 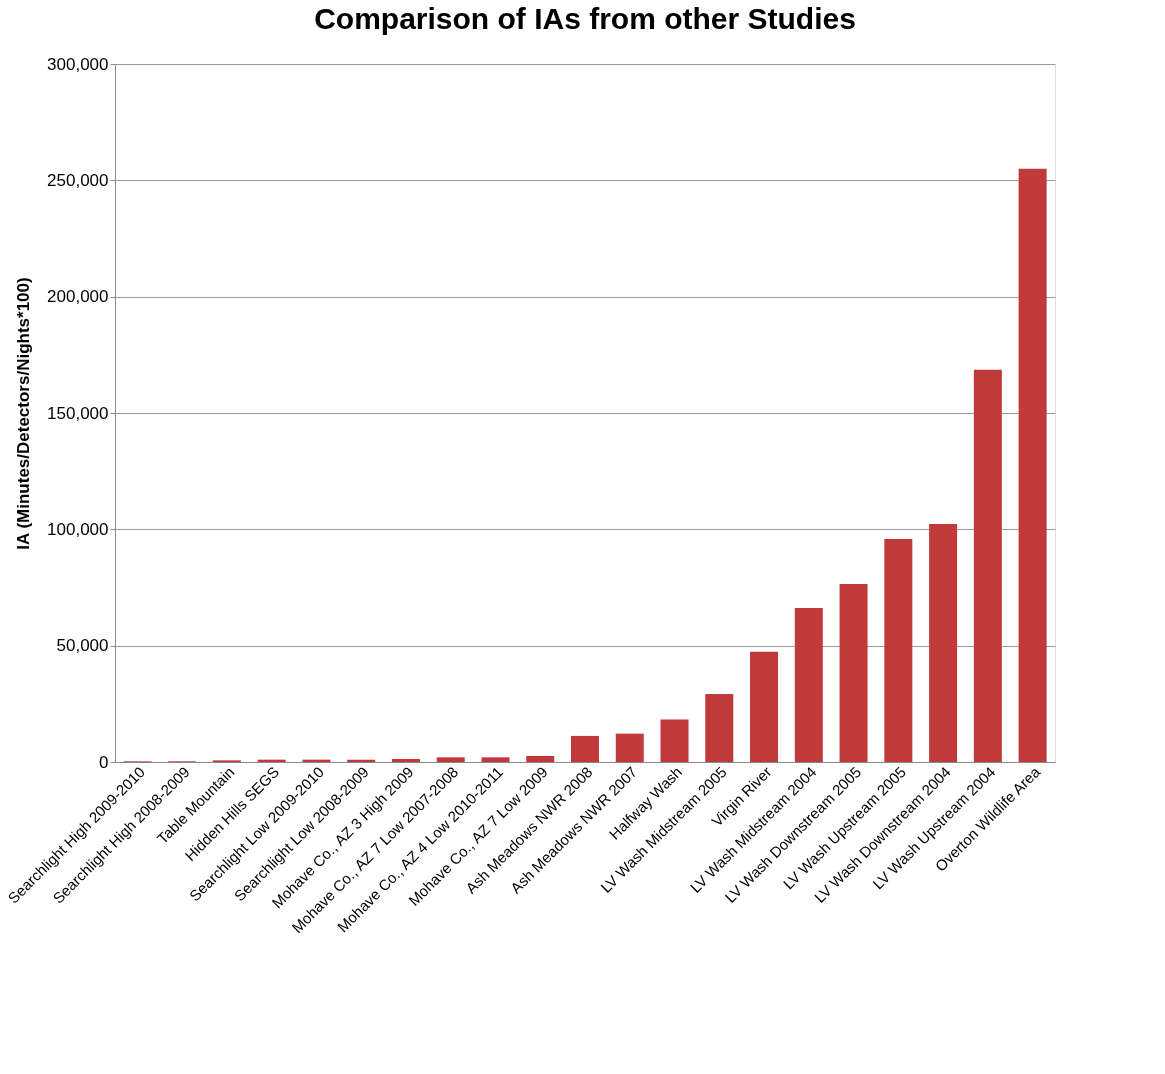 What do you see at coordinates (78, 529) in the screenshot?
I see `y-tick-label: 100,000` at bounding box center [78, 529].